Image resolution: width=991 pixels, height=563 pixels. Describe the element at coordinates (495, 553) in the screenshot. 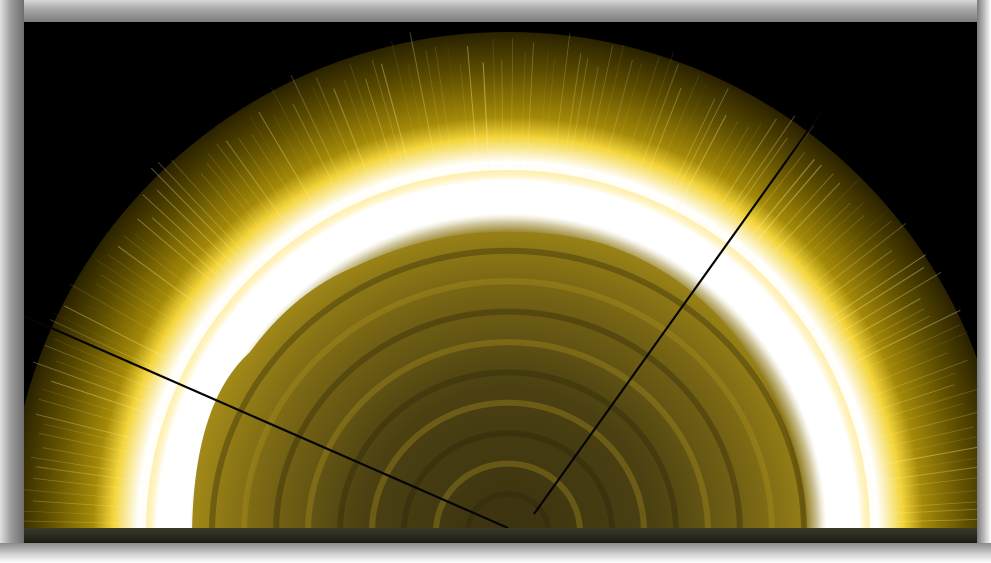

I see `frame-bevel-bottom` at that location.